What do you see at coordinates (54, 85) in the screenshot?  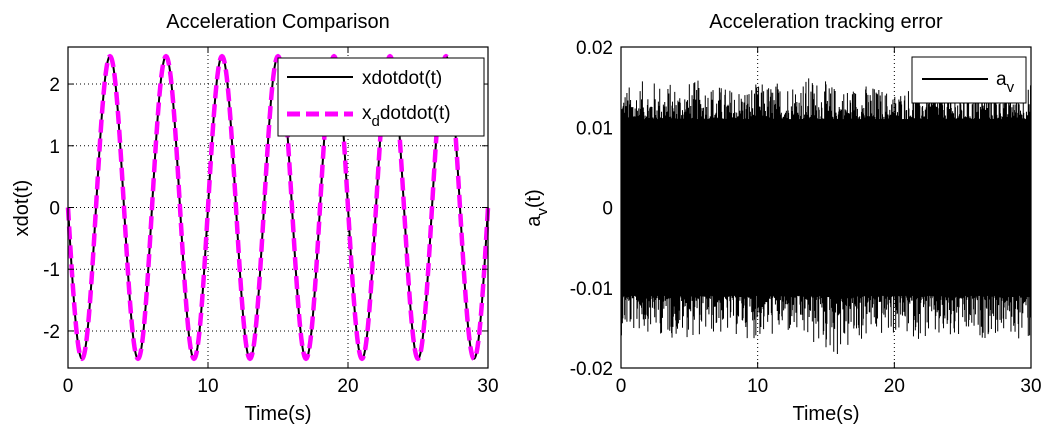 I see `y-tick-label: 2` at bounding box center [54, 85].